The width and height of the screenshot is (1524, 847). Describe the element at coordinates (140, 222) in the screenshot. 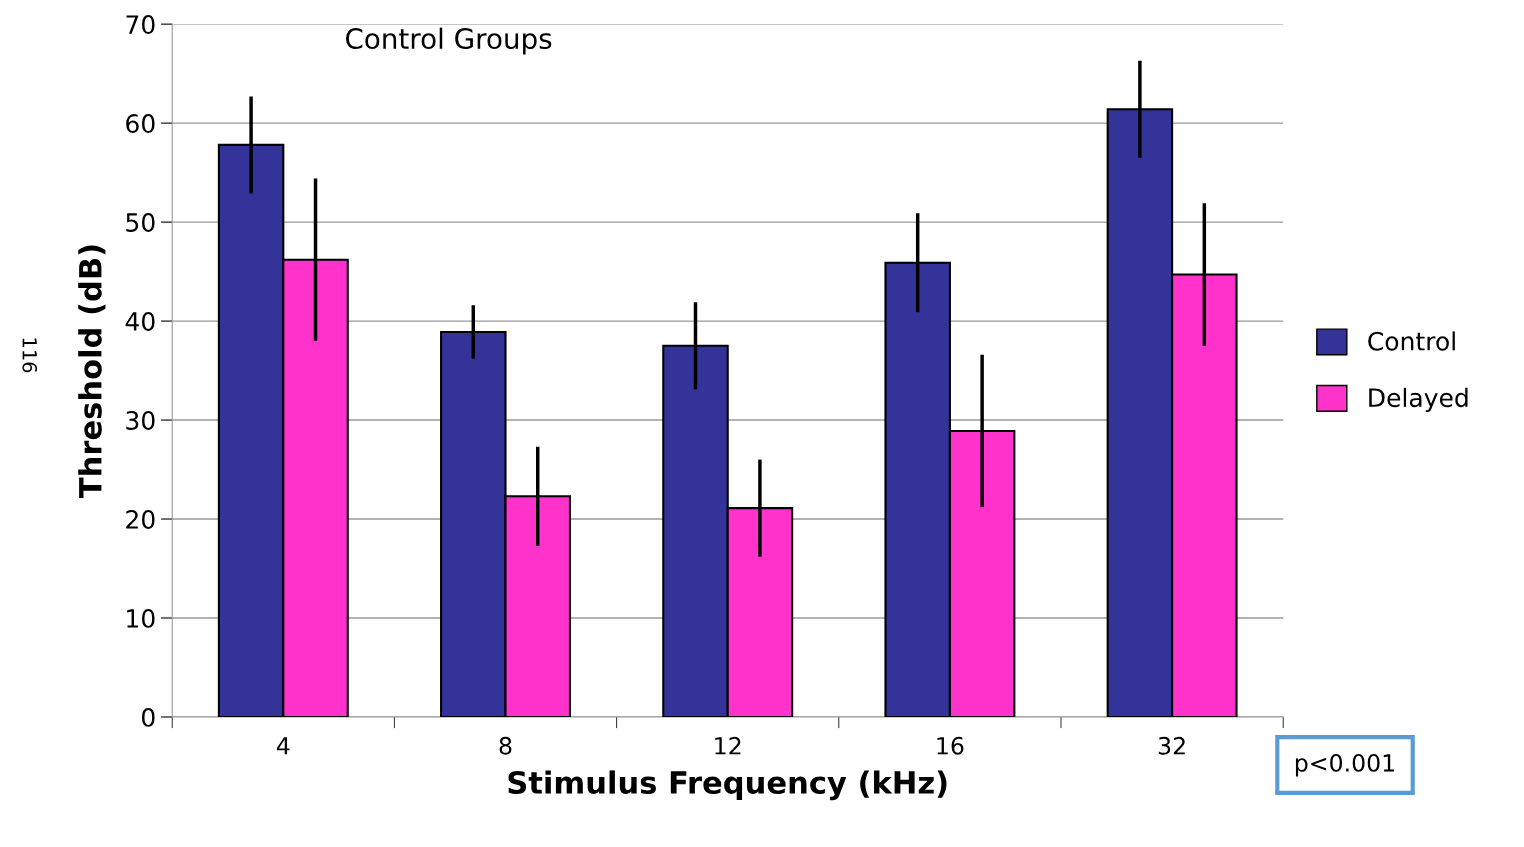

I see `y-tick-label: 50` at that location.